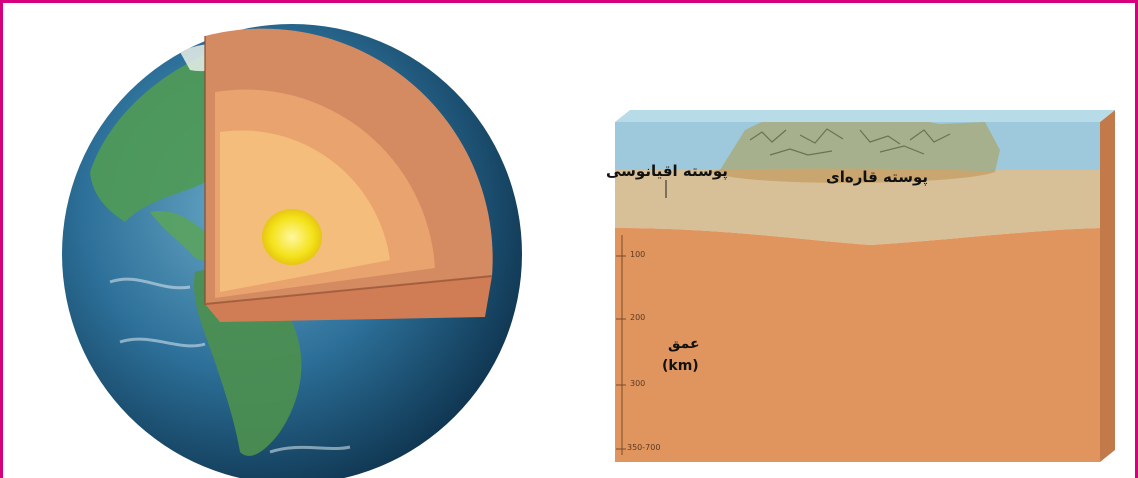 This screenshot has height=478, width=1138. What do you see at coordinates (230, 365) in the screenshot?
I see `cloud-wisps` at bounding box center [230, 365].